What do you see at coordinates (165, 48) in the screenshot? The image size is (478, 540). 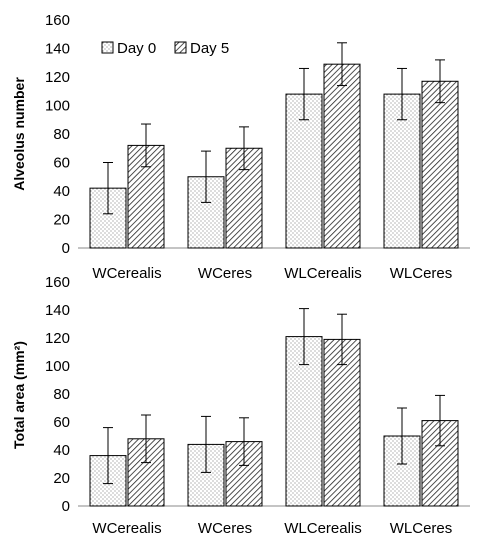 I see `legend: Day 0 Day 5` at bounding box center [165, 48].